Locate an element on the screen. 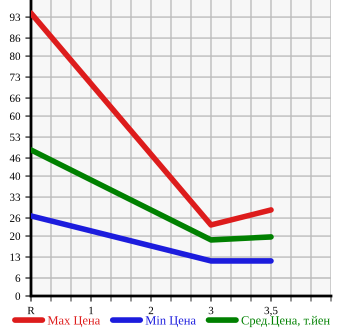 This screenshot has width=345, height=335. x-tick-label: 3,5 is located at coordinates (271, 311).